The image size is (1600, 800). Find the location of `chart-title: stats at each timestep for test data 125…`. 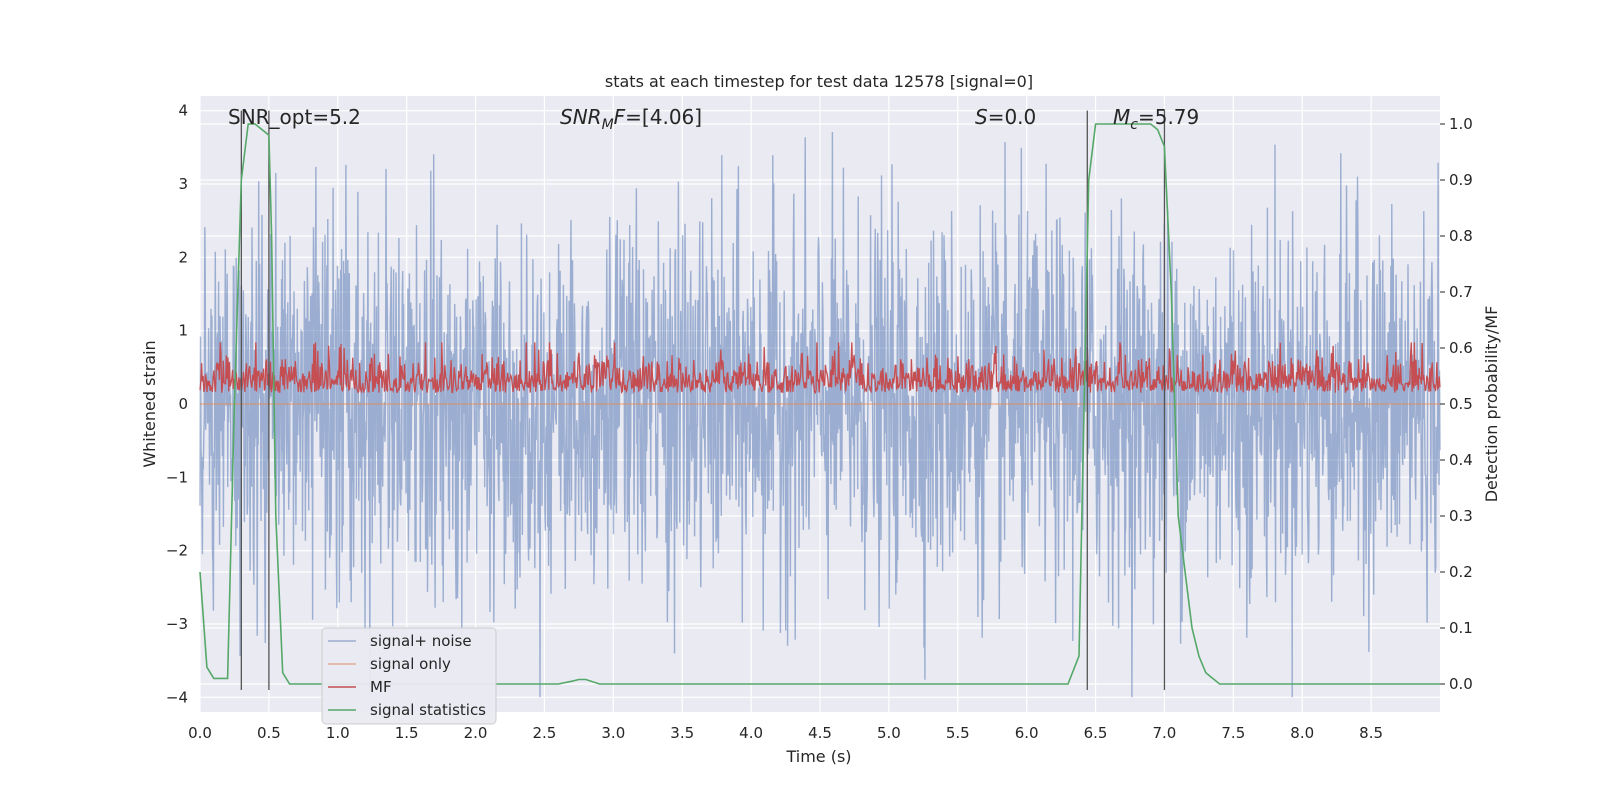

chart-title: stats at each timestep for test data 125… is located at coordinates (819, 81).